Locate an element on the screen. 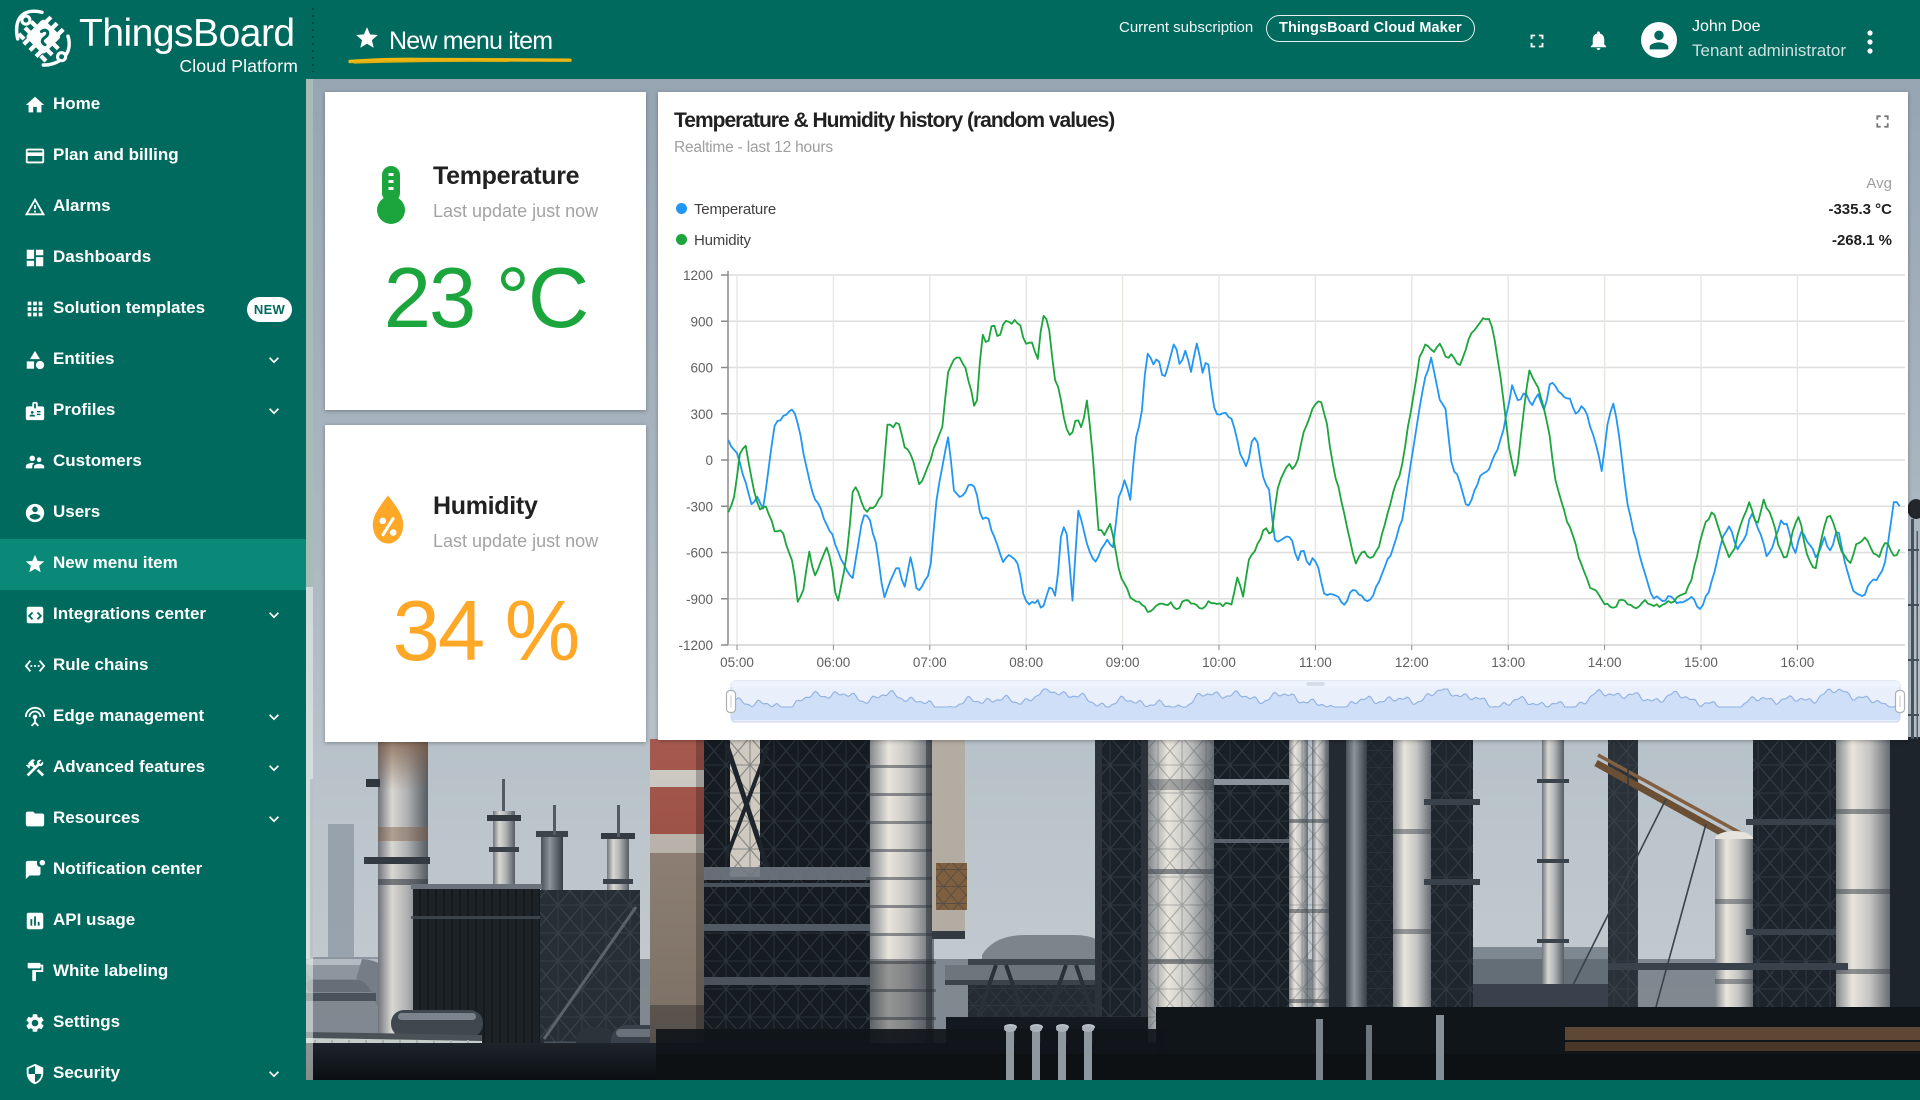 The height and width of the screenshot is (1100, 1920). svg-text: 12:00 is located at coordinates (1412, 662).